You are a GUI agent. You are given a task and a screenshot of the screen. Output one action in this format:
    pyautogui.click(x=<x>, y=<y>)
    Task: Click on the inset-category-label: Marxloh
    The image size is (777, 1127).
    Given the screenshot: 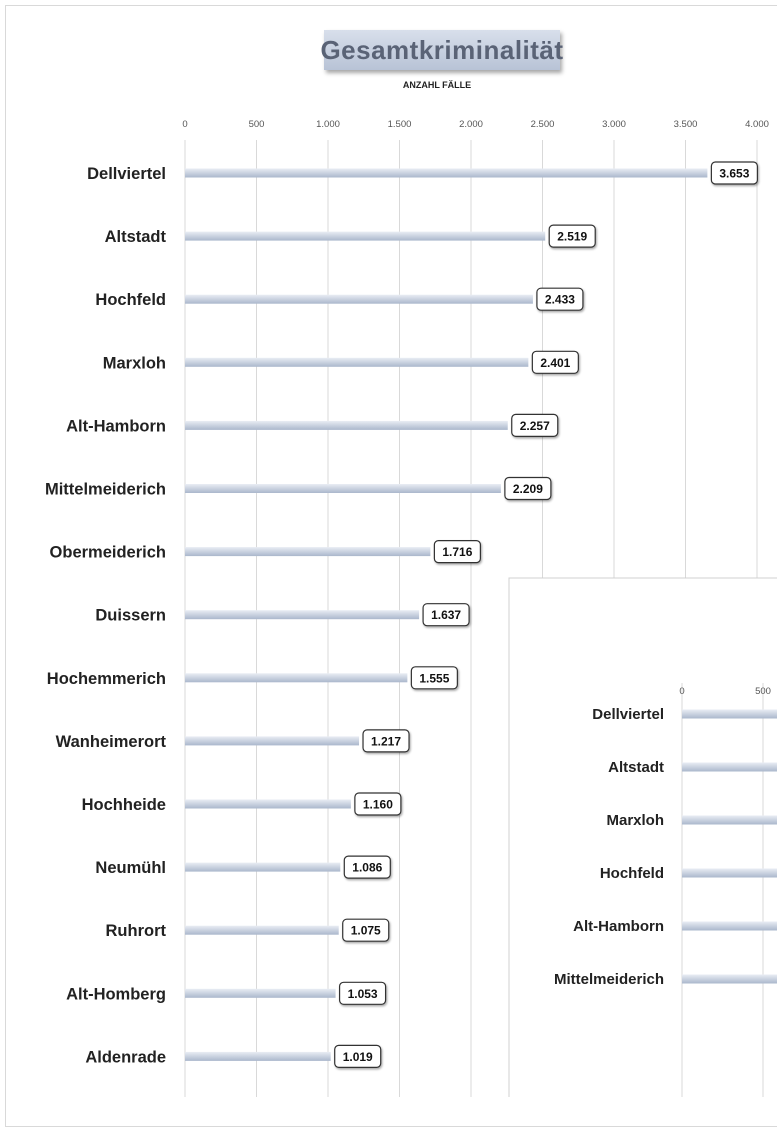 What is the action you would take?
    pyautogui.click(x=635, y=820)
    